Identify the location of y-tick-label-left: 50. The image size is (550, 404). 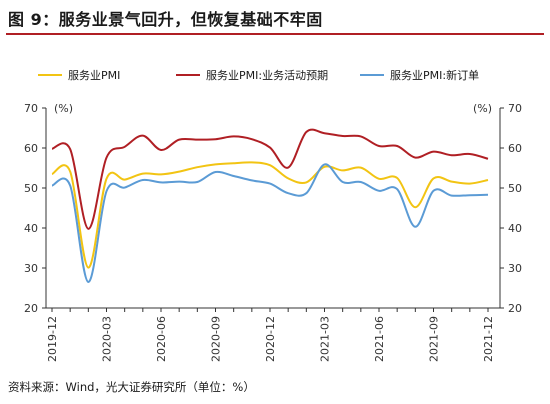
(31, 188).